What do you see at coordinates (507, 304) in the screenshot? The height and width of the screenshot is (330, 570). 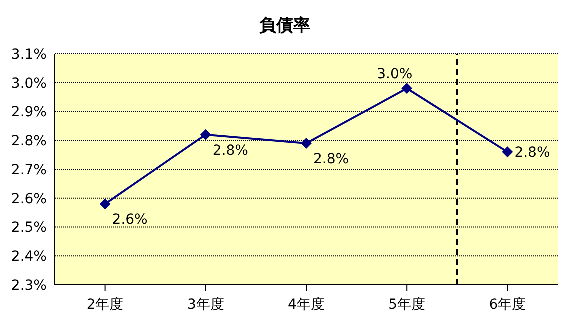 I see `x-tick-label: 6年度` at bounding box center [507, 304].